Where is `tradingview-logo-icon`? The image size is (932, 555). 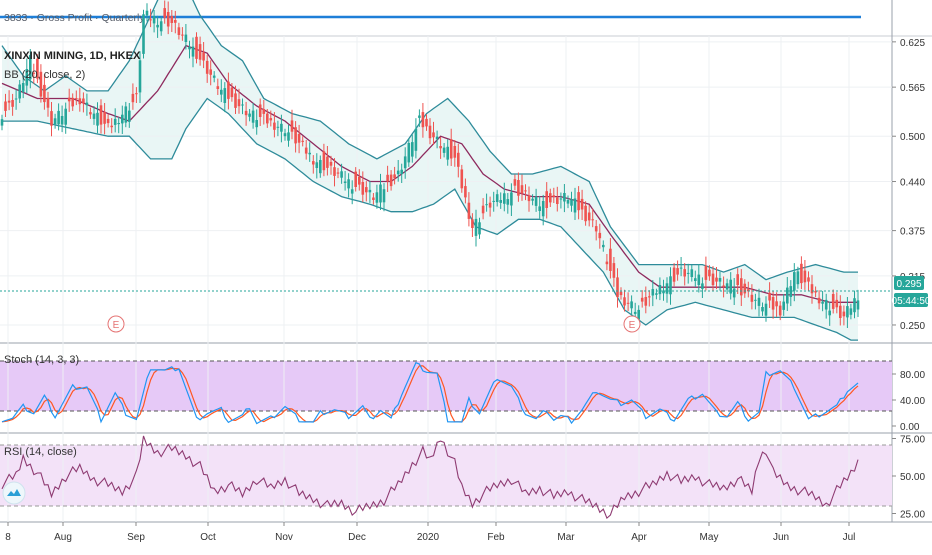
tradingview-logo-icon is located at coordinates (14, 493).